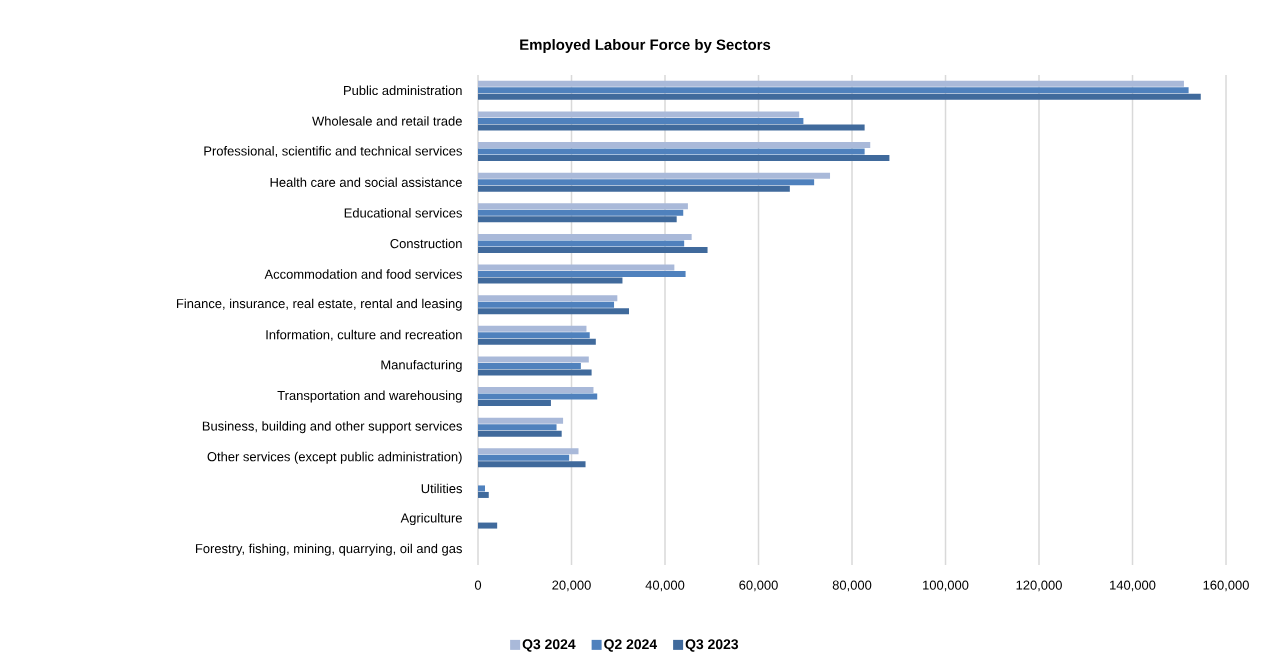 This screenshot has height=660, width=1276. I want to click on x-tick-label: 80,000, so click(852, 586).